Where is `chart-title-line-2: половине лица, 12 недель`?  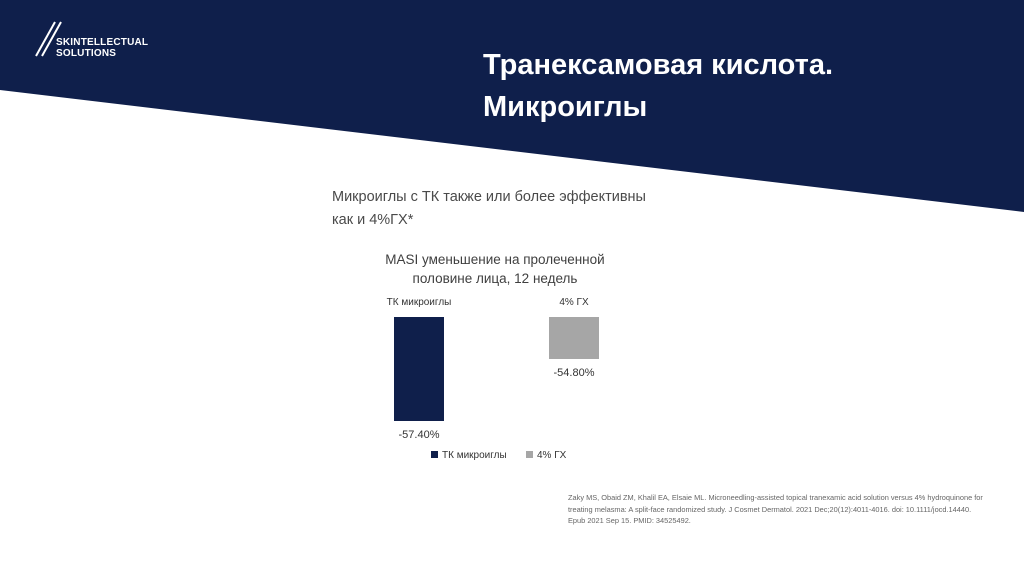
chart-title-line-2: половине лица, 12 недель is located at coordinates (495, 278).